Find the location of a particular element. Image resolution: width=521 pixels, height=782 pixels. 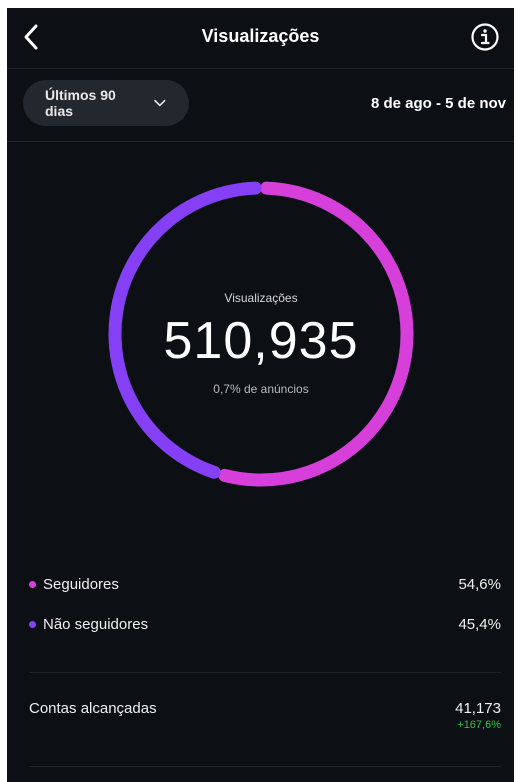

legend-value: 45,4% is located at coordinates (479, 624).